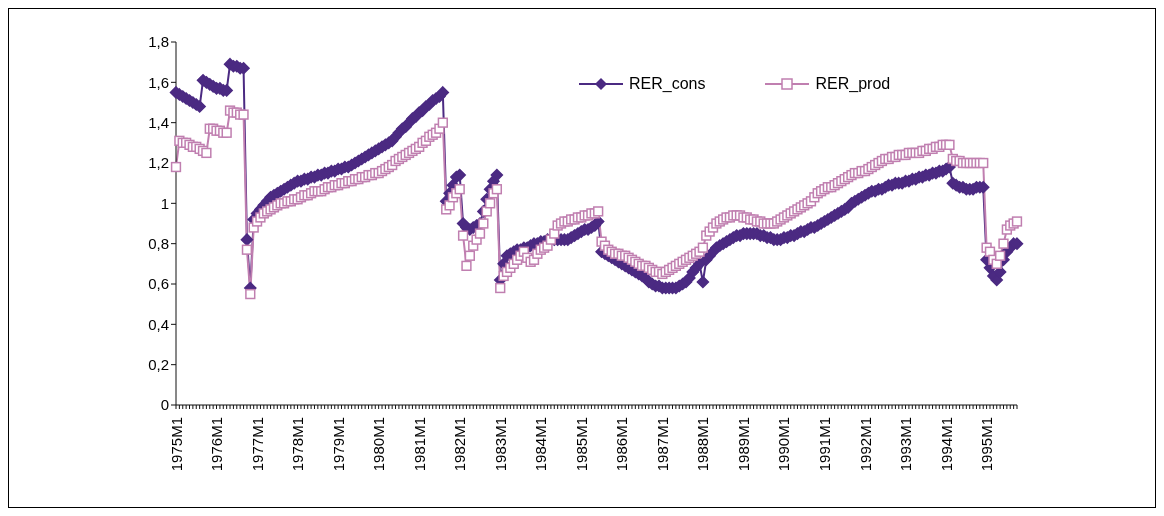 Image resolution: width=1164 pixels, height=516 pixels. I want to click on x-tick-label: 1976M1, so click(217, 444).